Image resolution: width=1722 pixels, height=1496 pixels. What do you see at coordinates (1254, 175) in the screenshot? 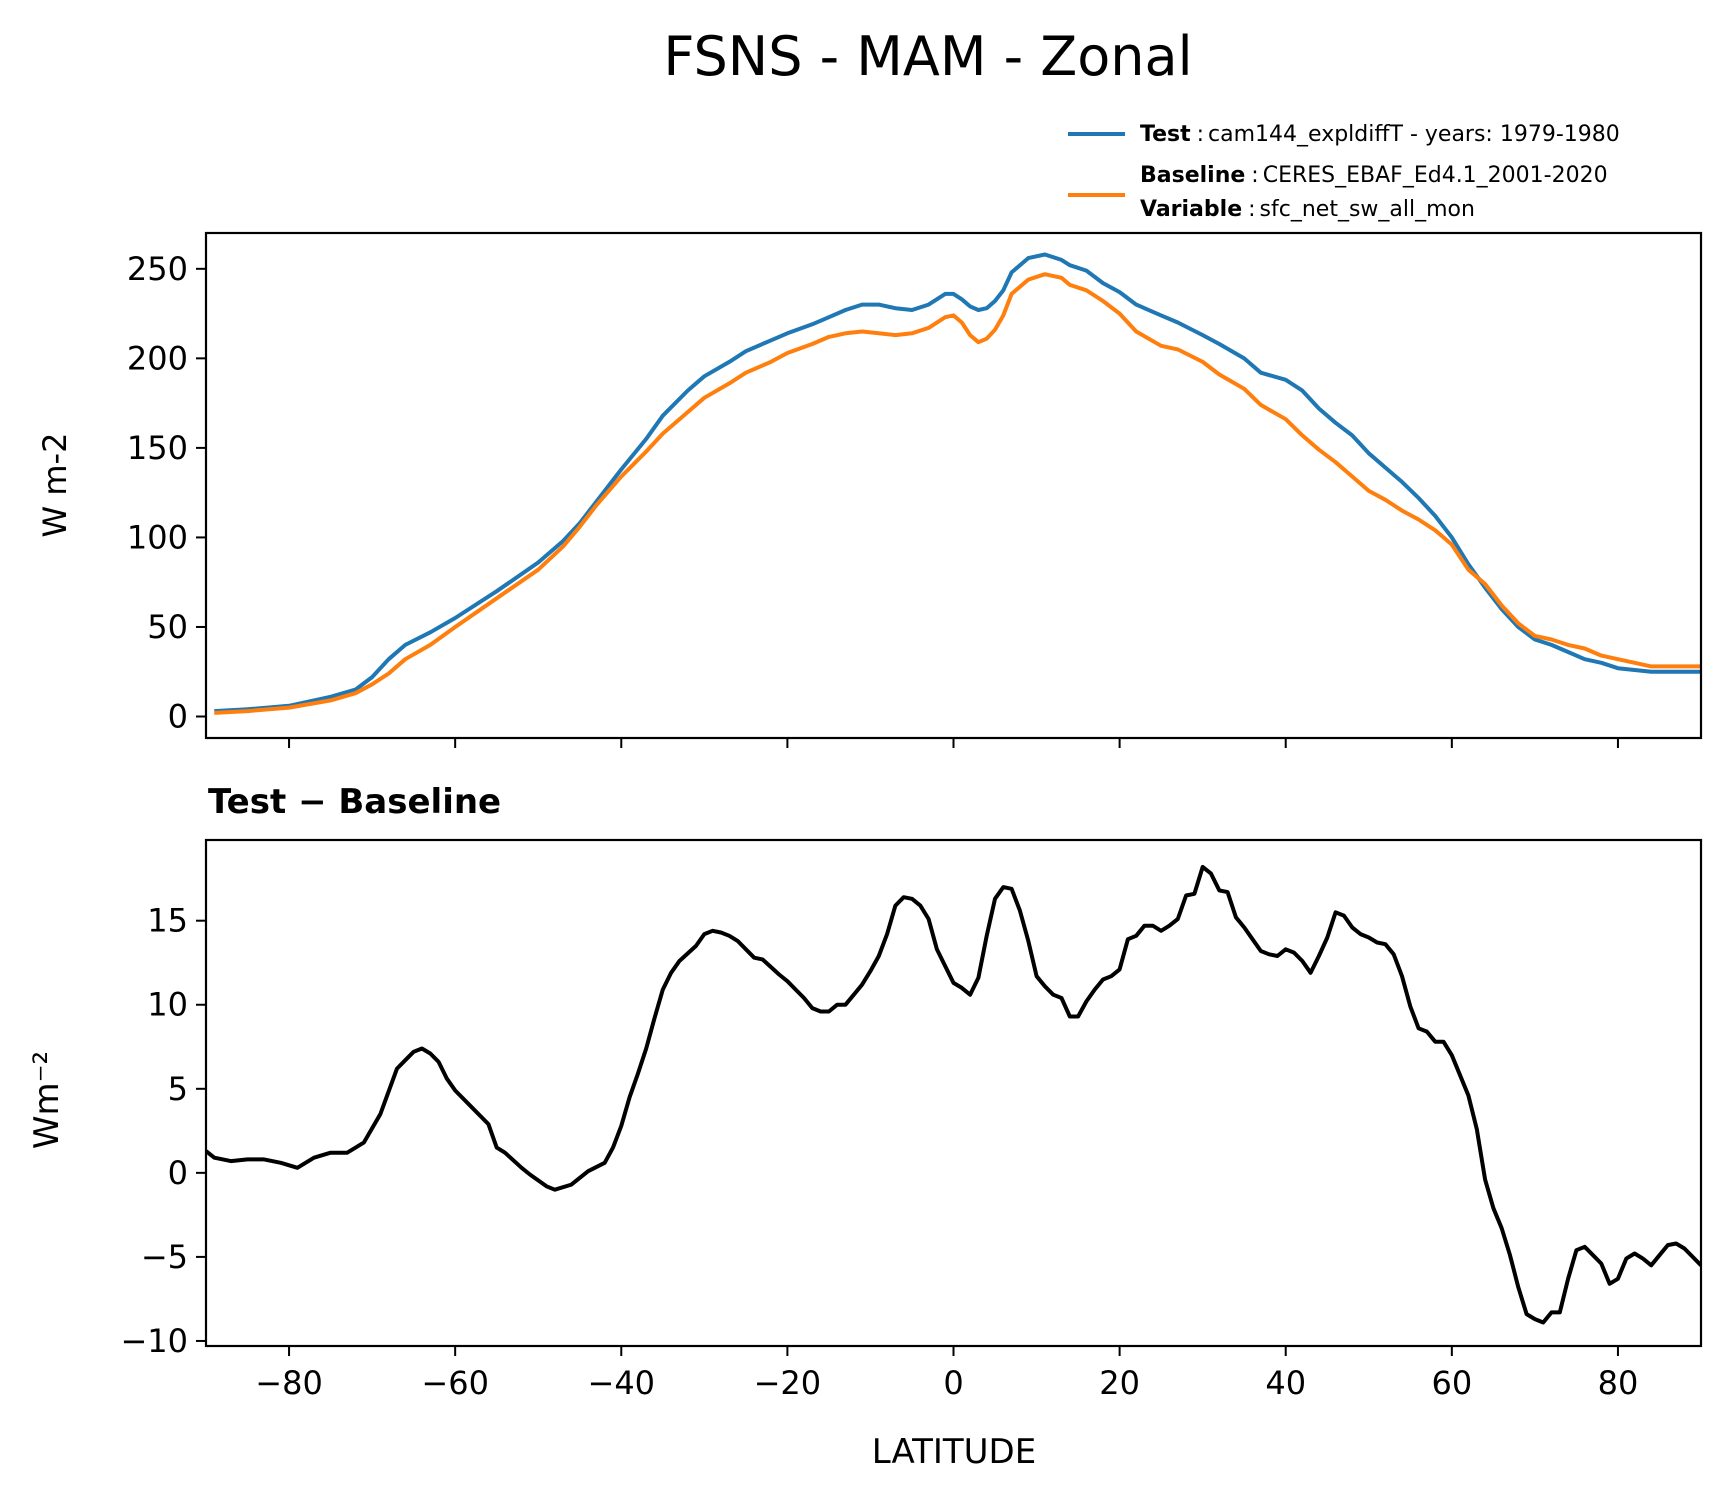
I see `legend-baseline-sep: :` at bounding box center [1254, 175].